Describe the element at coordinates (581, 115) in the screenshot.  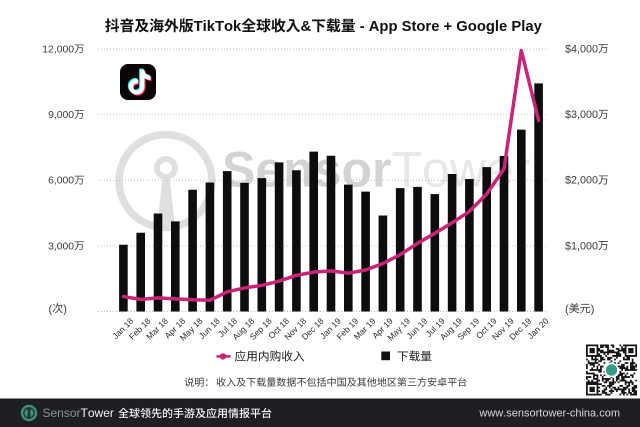
I see `svg-text: $3,000` at that location.